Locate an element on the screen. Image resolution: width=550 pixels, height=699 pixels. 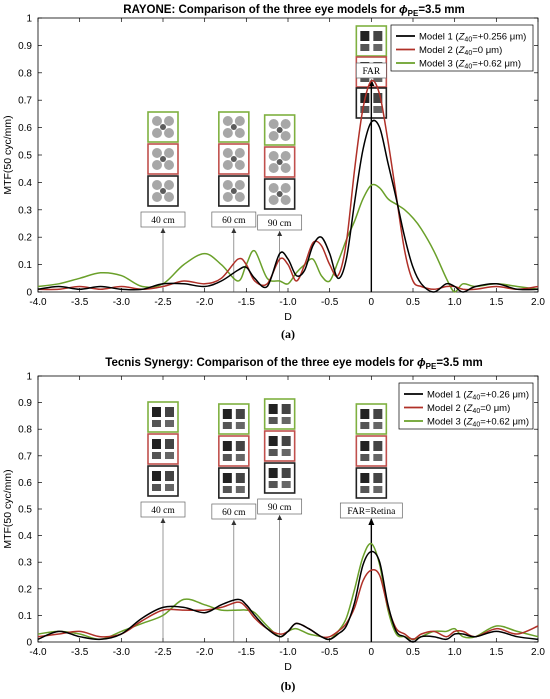
panel-caption: (b) is located at coordinates (288, 686).